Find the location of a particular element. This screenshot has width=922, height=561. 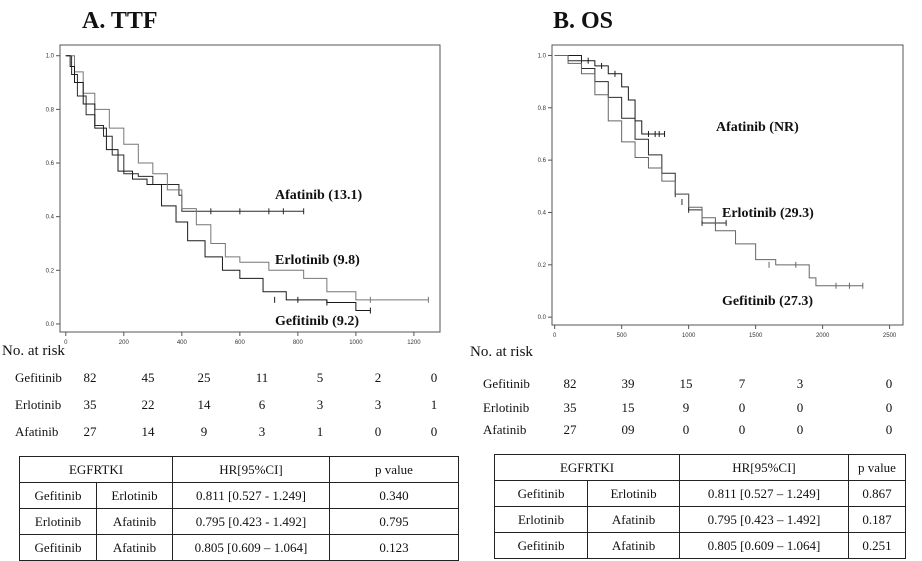

series-label: Afatinib (NR) is located at coordinates (757, 127).